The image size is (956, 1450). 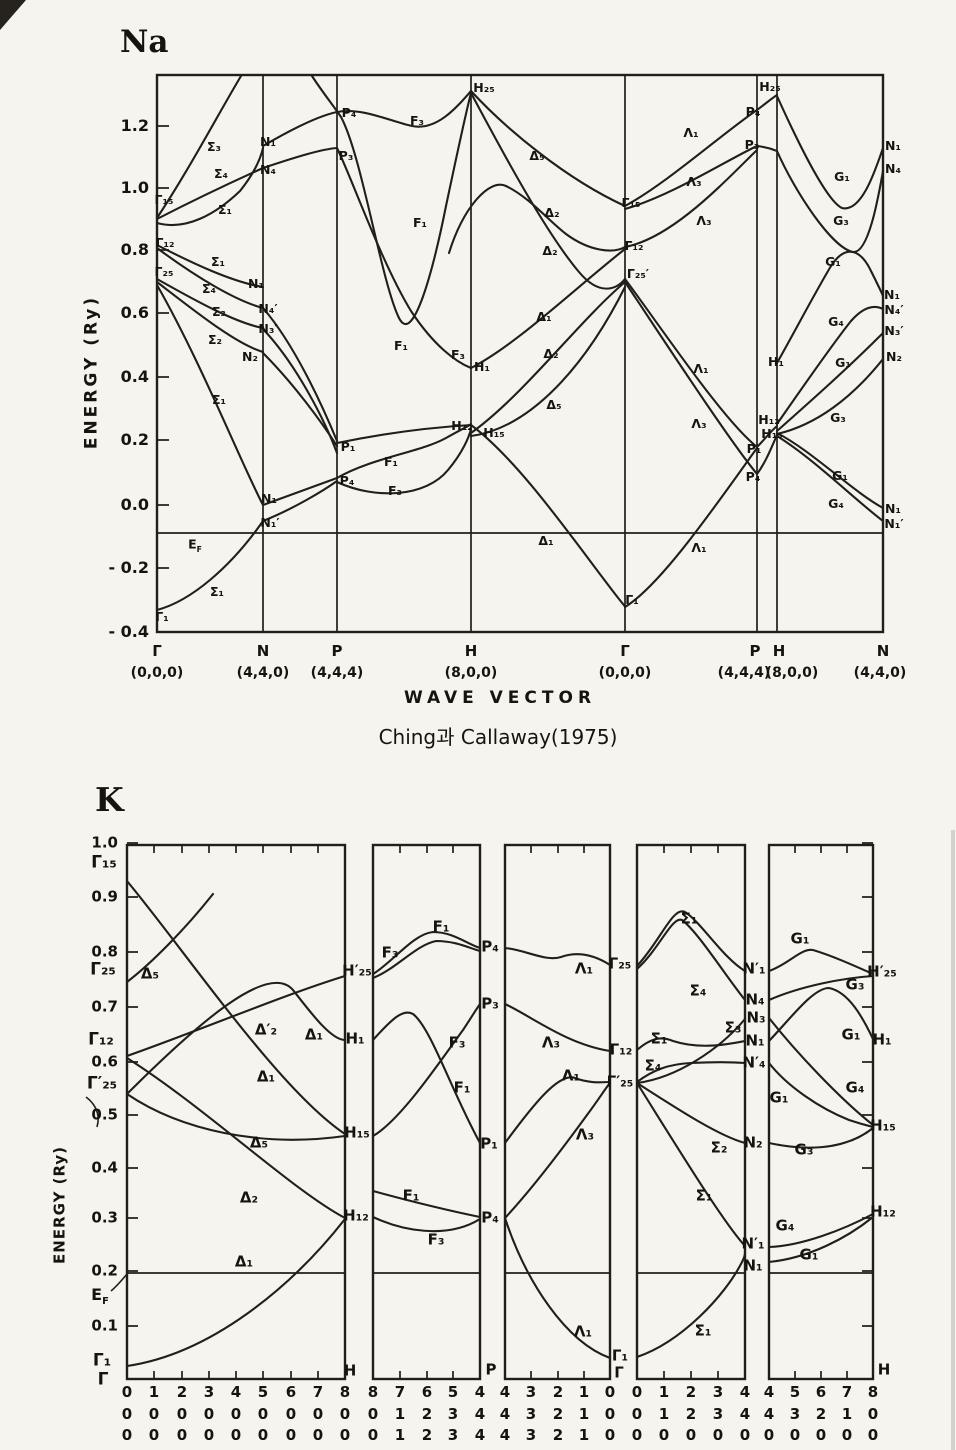 I want to click on band-label: N₄′, so click(x=894, y=309).